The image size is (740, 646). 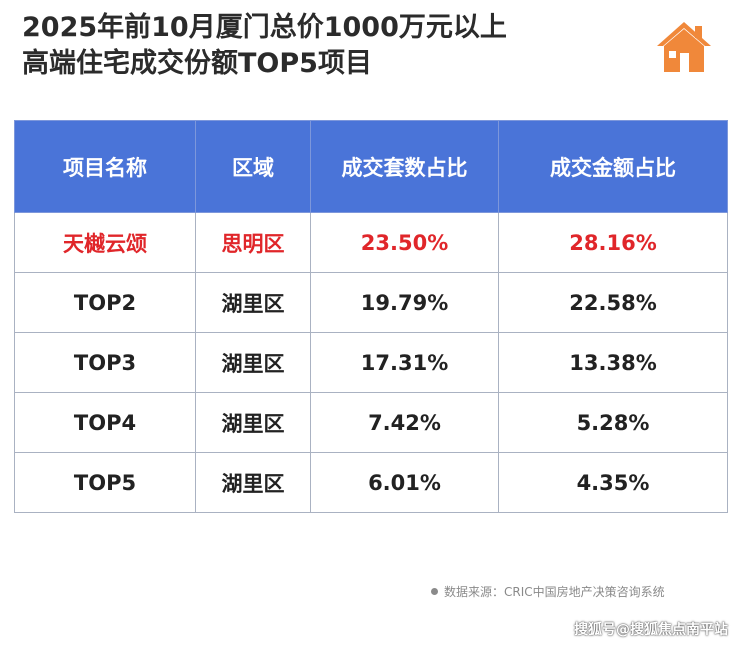 I want to click on bullet-dot-icon, so click(x=434, y=591).